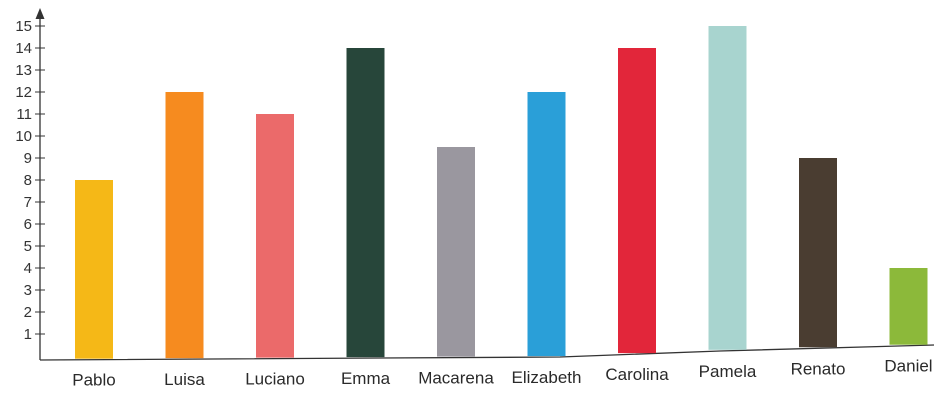  I want to click on category-label-luciano: Luciano, so click(275, 379).